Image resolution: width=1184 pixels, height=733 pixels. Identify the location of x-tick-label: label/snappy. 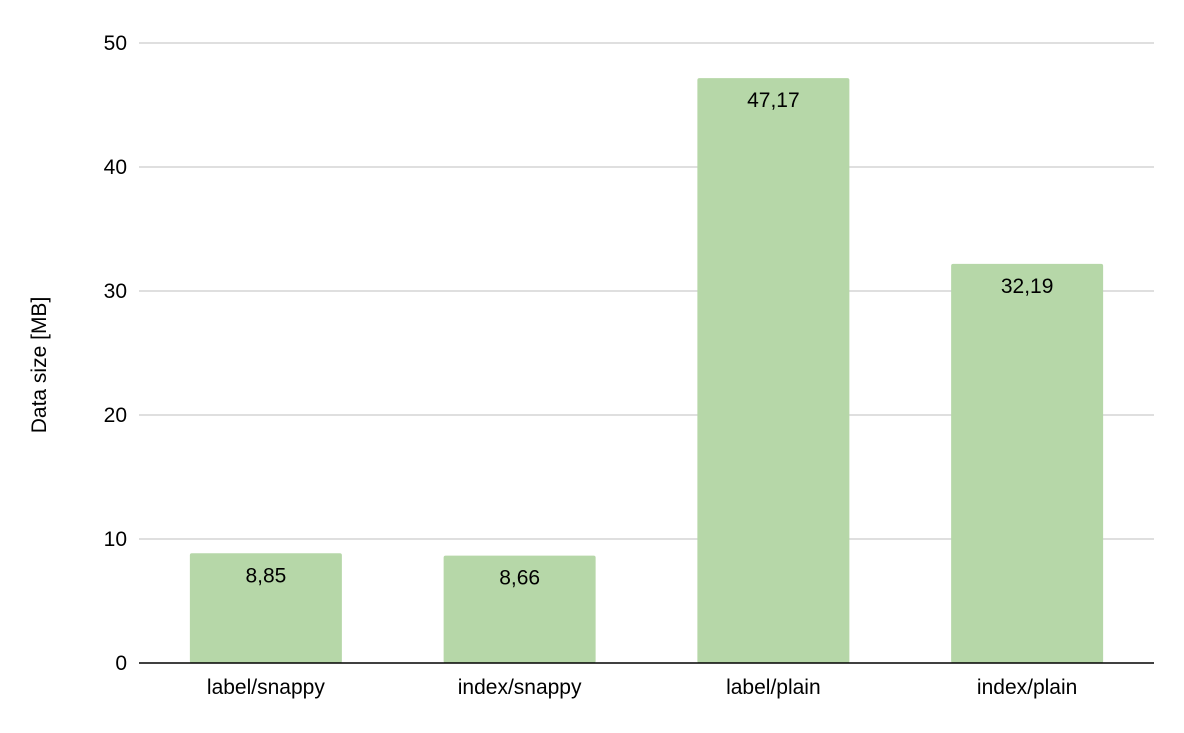
(266, 687).